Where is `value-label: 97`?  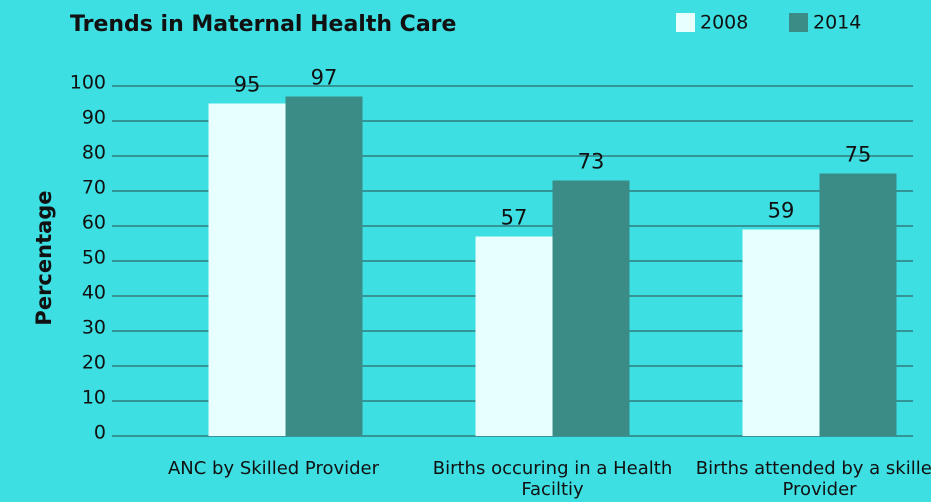
value-label: 97 is located at coordinates (324, 78).